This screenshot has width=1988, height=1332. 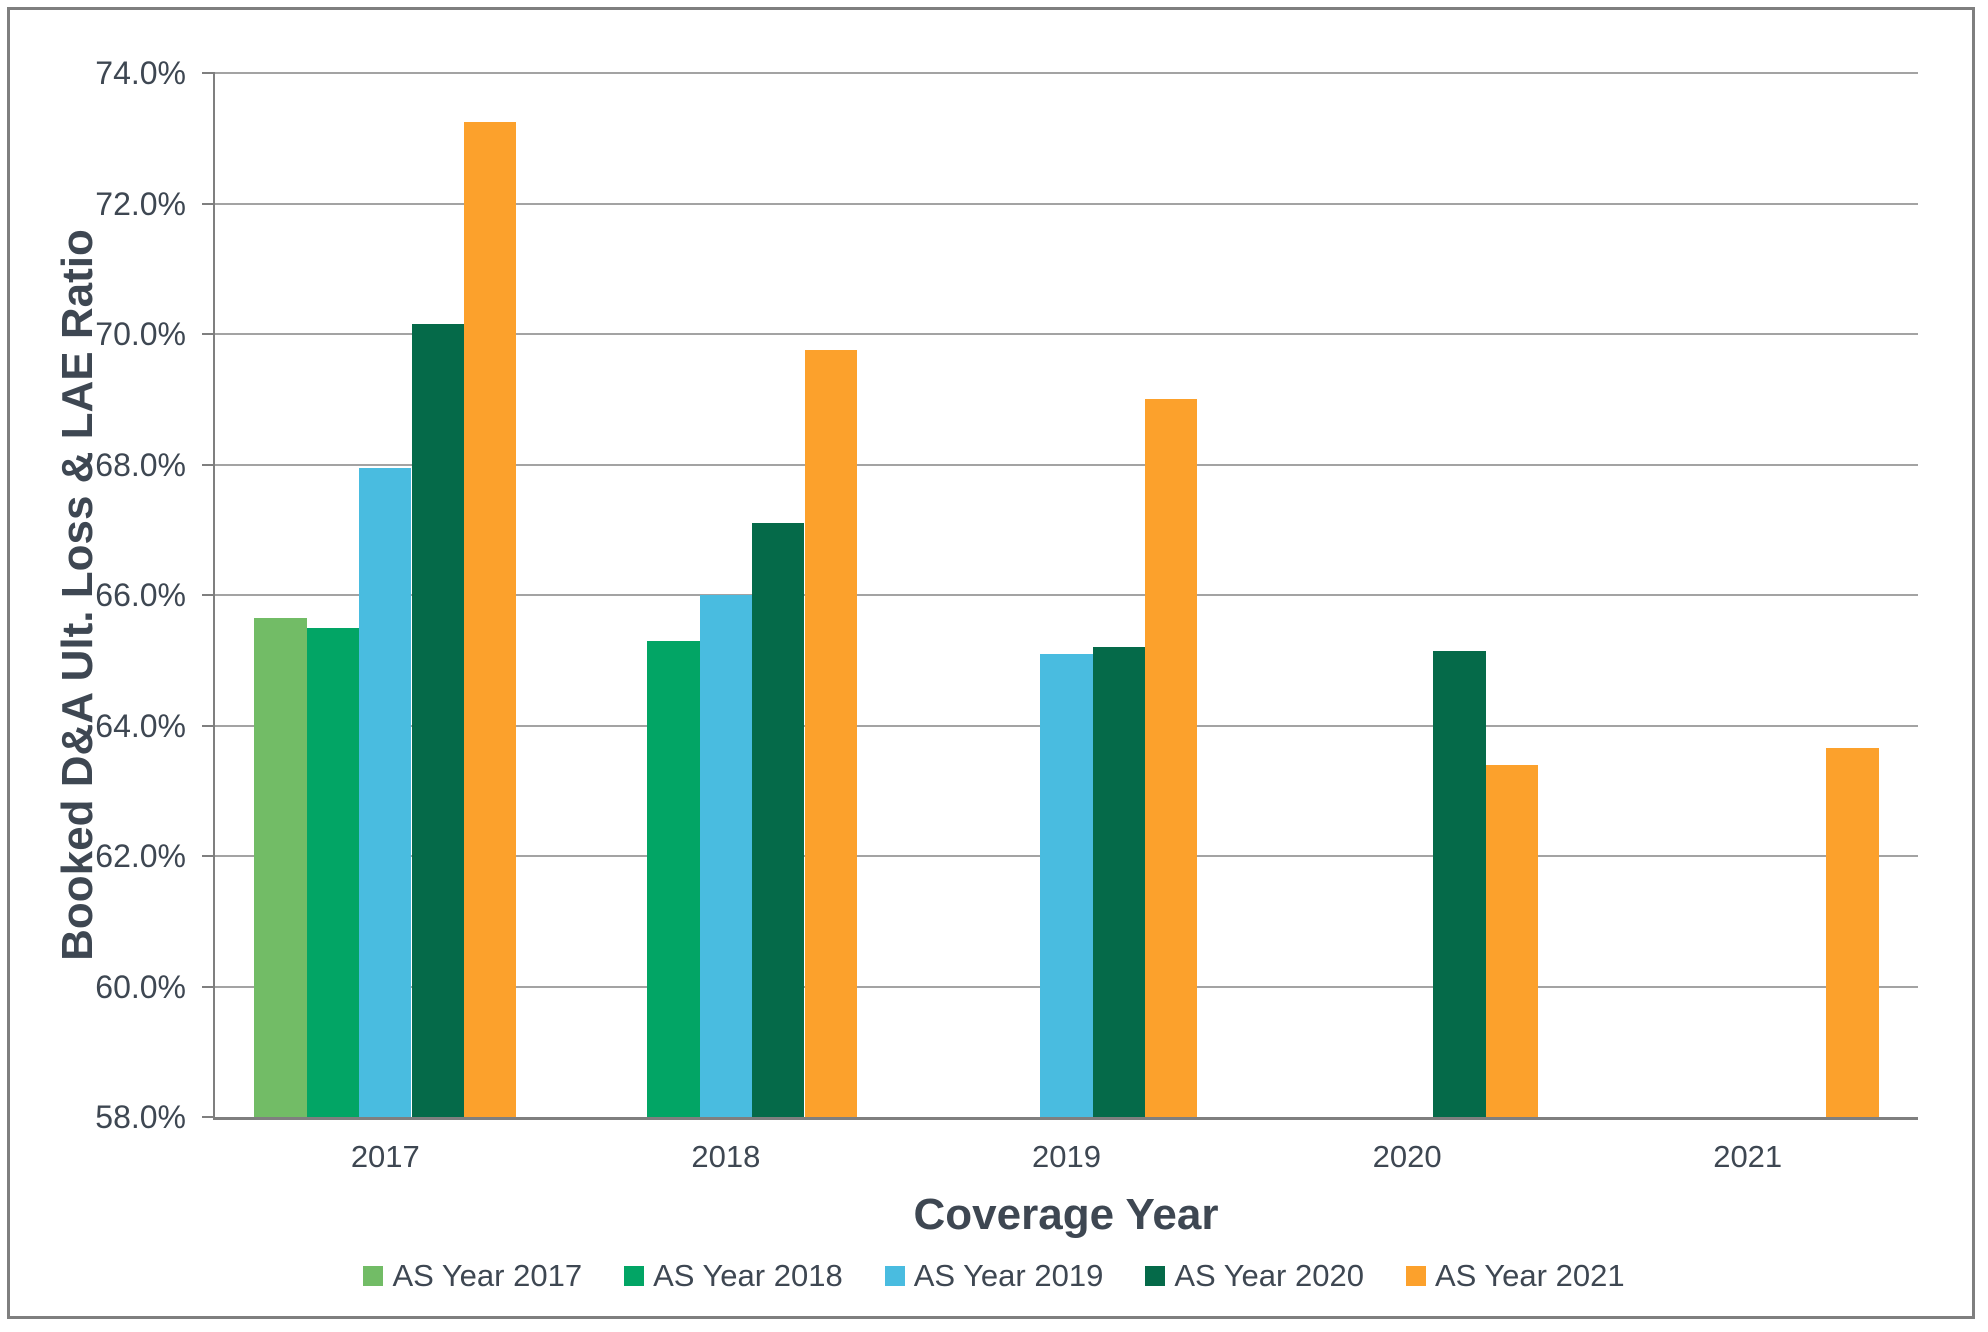 I want to click on x-tick-label-2018: 2018, so click(x=726, y=1156).